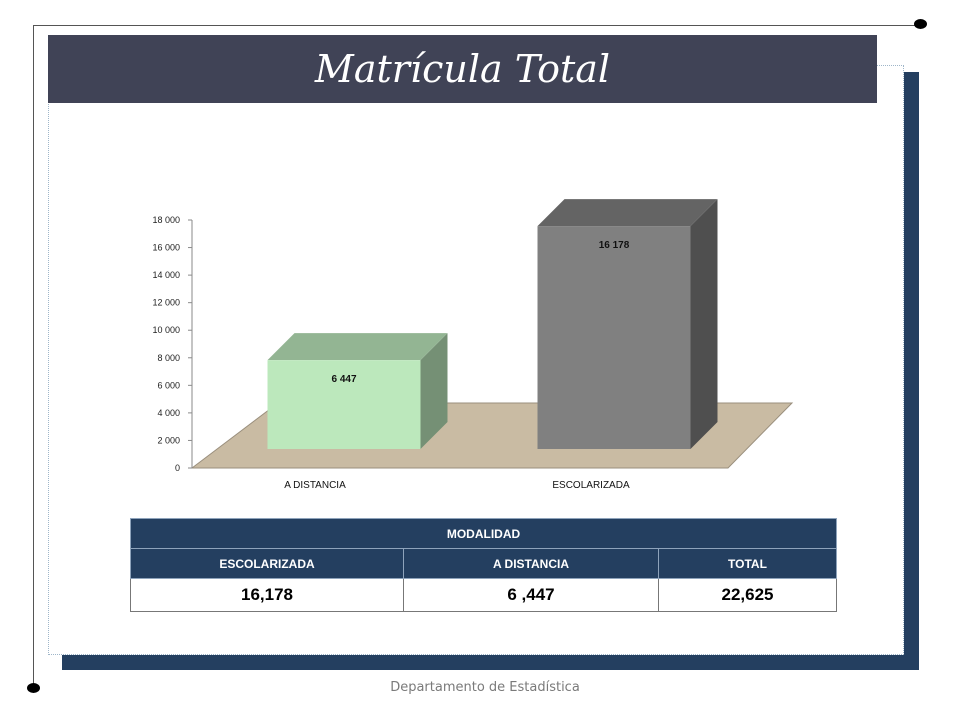 The width and height of the screenshot is (960, 720). I want to click on bar-data-label: 6 447, so click(343, 379).